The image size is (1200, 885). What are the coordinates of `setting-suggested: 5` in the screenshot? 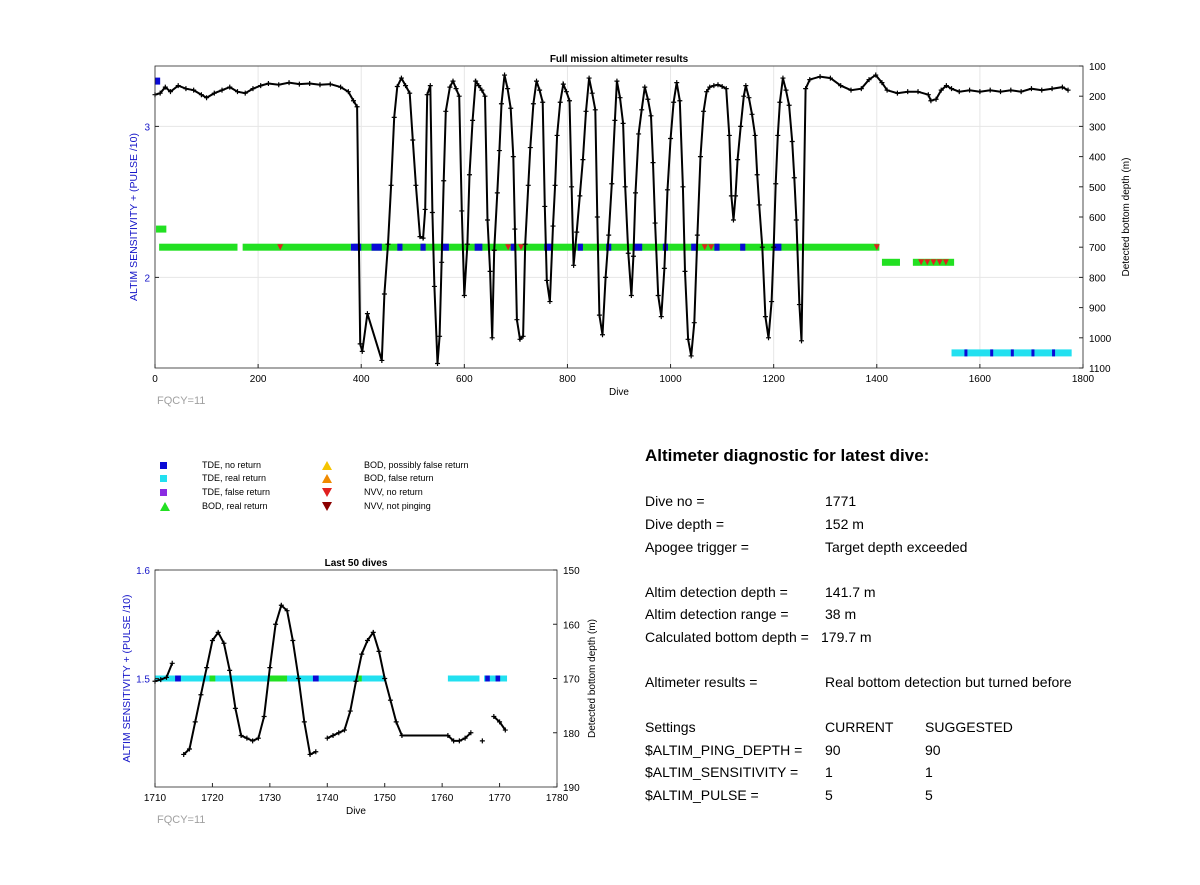 It's located at (929, 795).